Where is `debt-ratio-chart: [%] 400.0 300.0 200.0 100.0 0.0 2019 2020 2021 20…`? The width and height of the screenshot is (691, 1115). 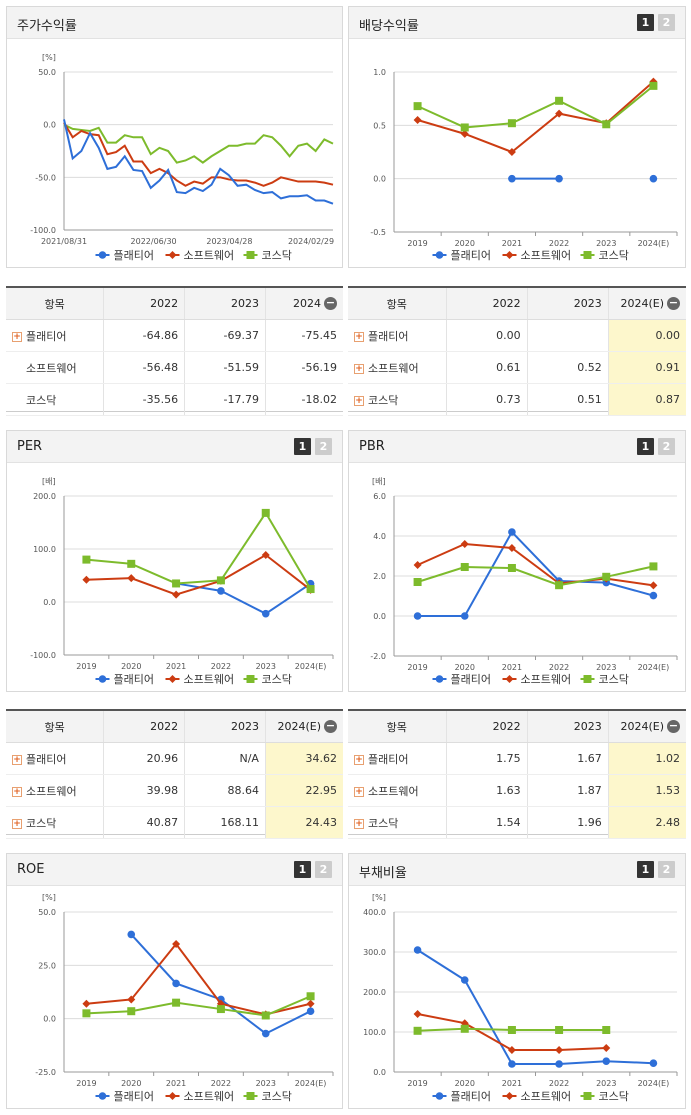
debt-ratio-chart: [%] 400.0 300.0 200.0 100.0 0.0 2019 2020 2021 20… is located at coordinates (520, 998).